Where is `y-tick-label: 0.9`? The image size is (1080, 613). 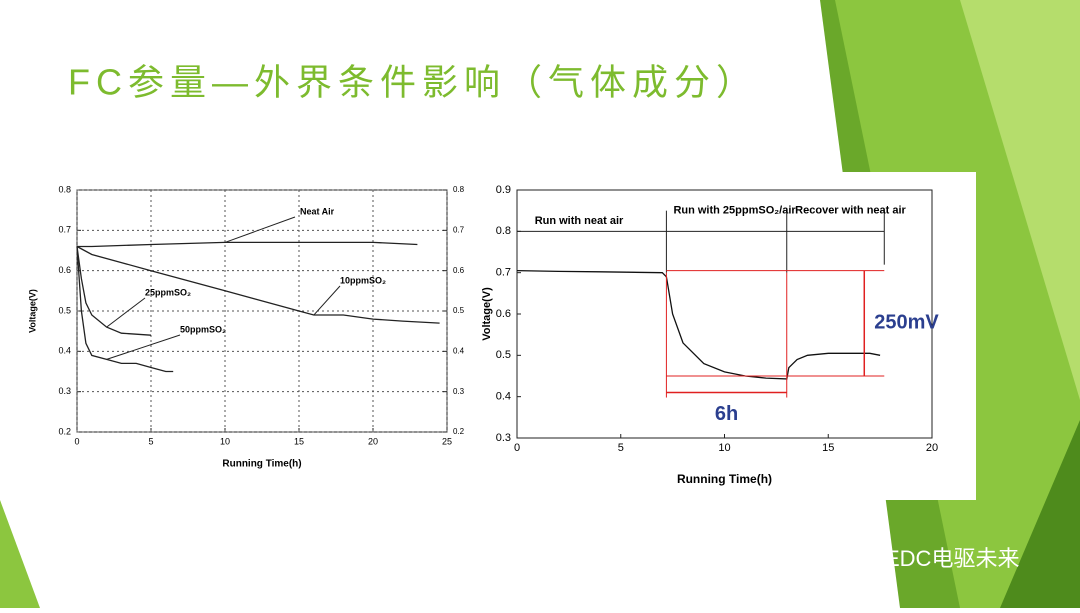
y-tick-label: 0.9 is located at coordinates (503, 190).